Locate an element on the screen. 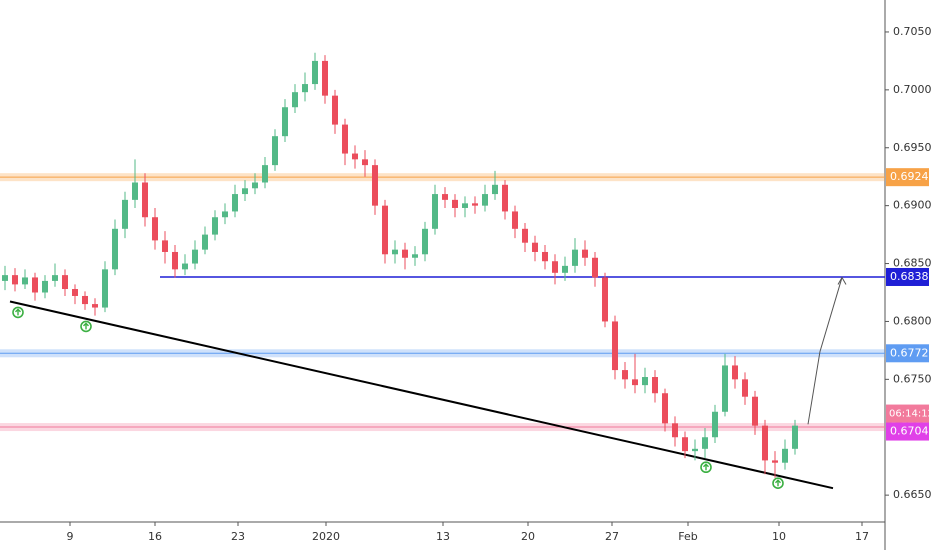 This screenshot has width=932, height=554. level-label: 0.68384 is located at coordinates (911, 276).